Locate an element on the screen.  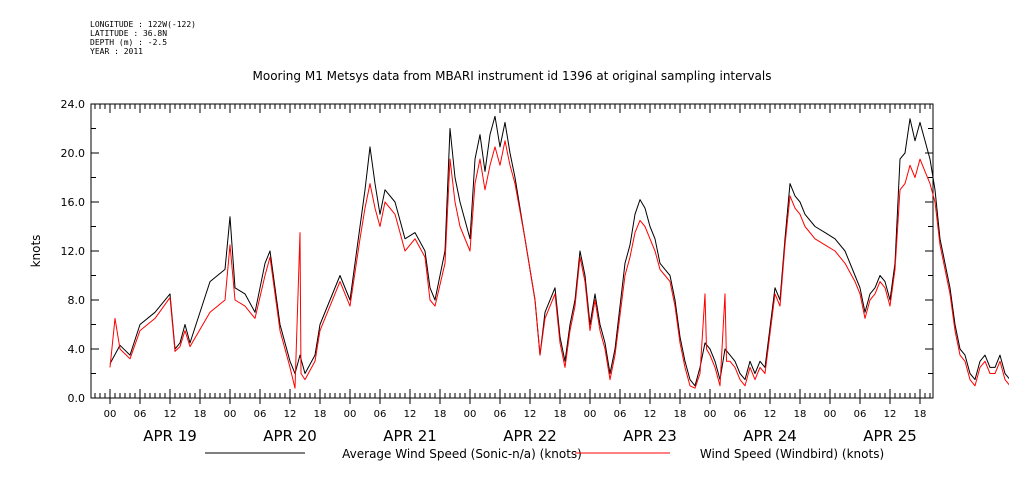
y-tick-label: 4.0 is located at coordinates (77, 349).